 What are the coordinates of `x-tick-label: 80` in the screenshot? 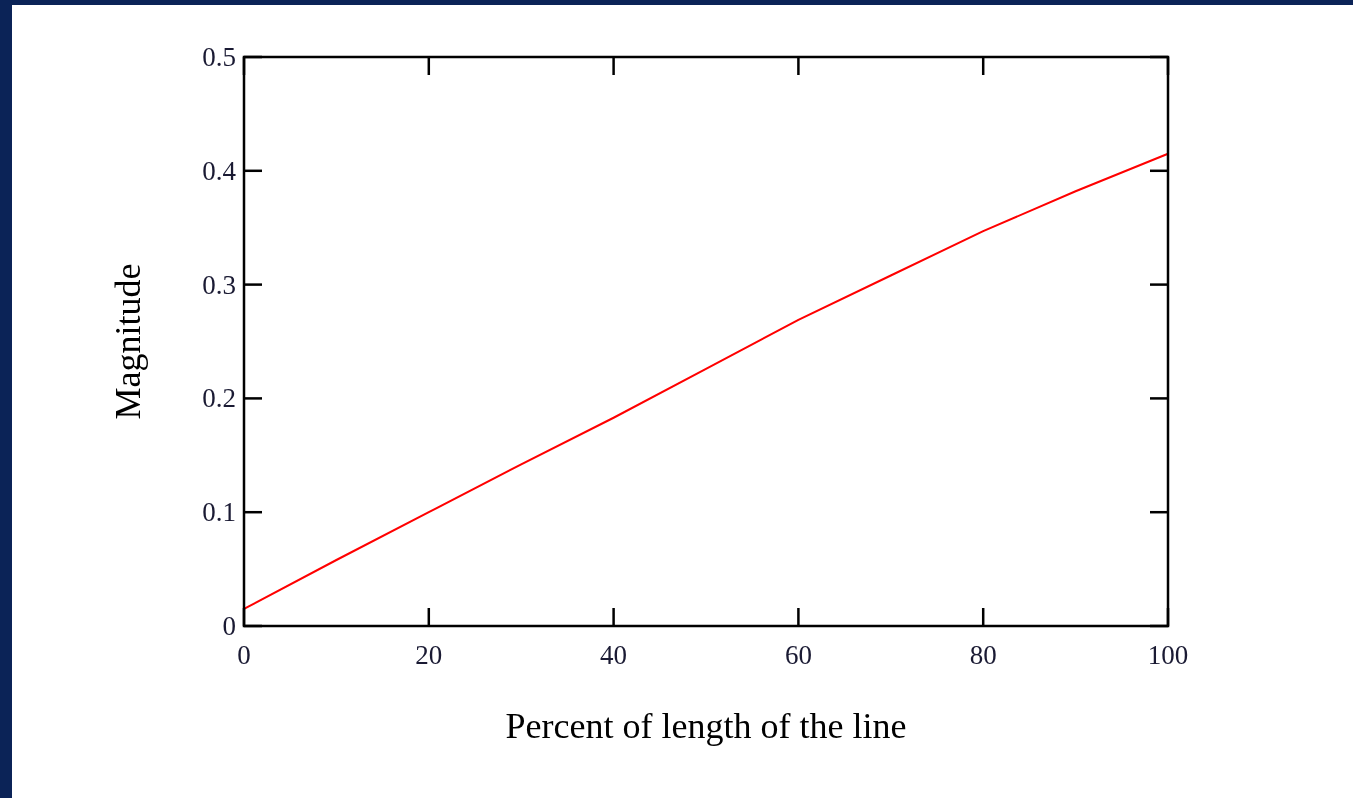 It's located at (983, 655).